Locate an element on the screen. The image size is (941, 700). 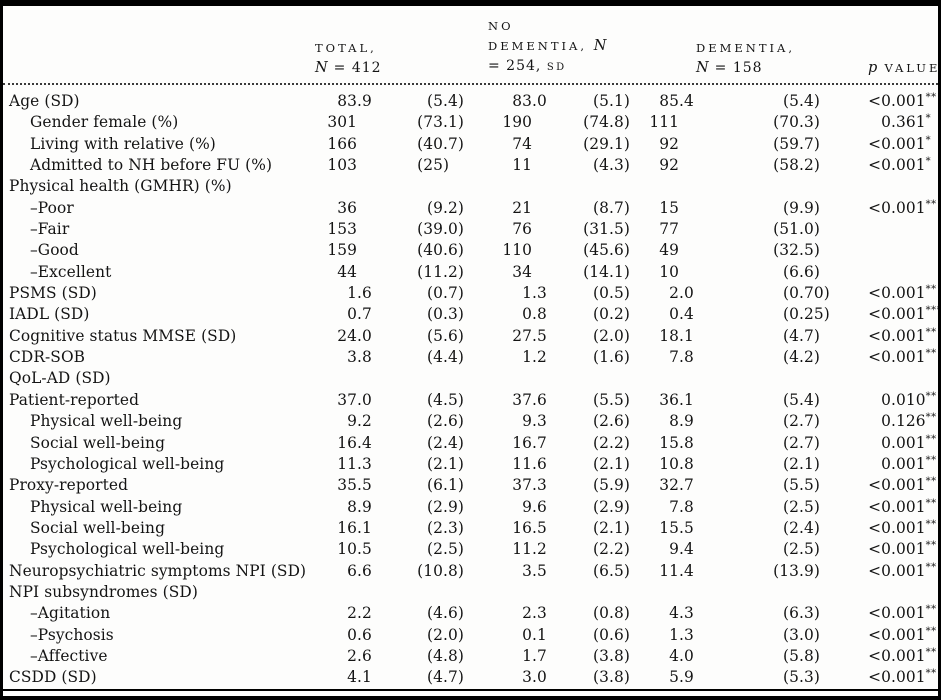
cell-total-mean: 9.2 is located at coordinates (343, 421).